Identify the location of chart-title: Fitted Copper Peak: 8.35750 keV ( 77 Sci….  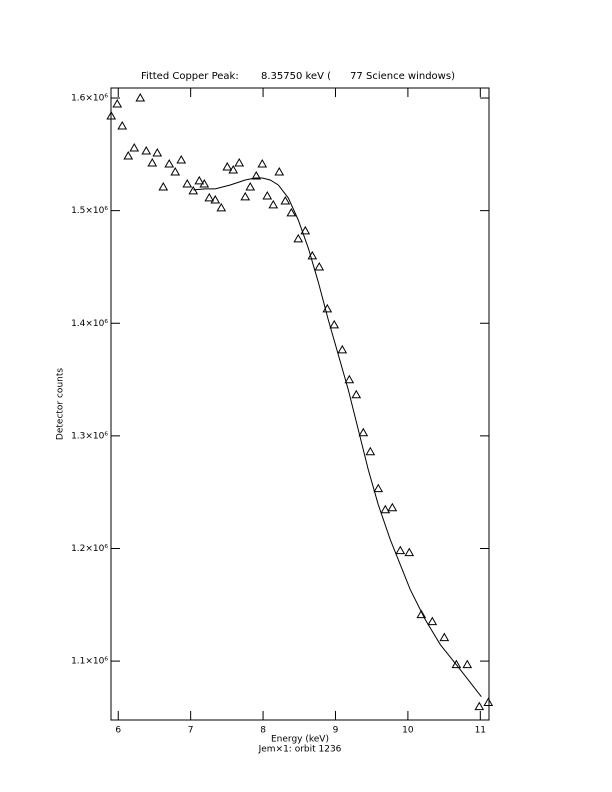
(298, 76).